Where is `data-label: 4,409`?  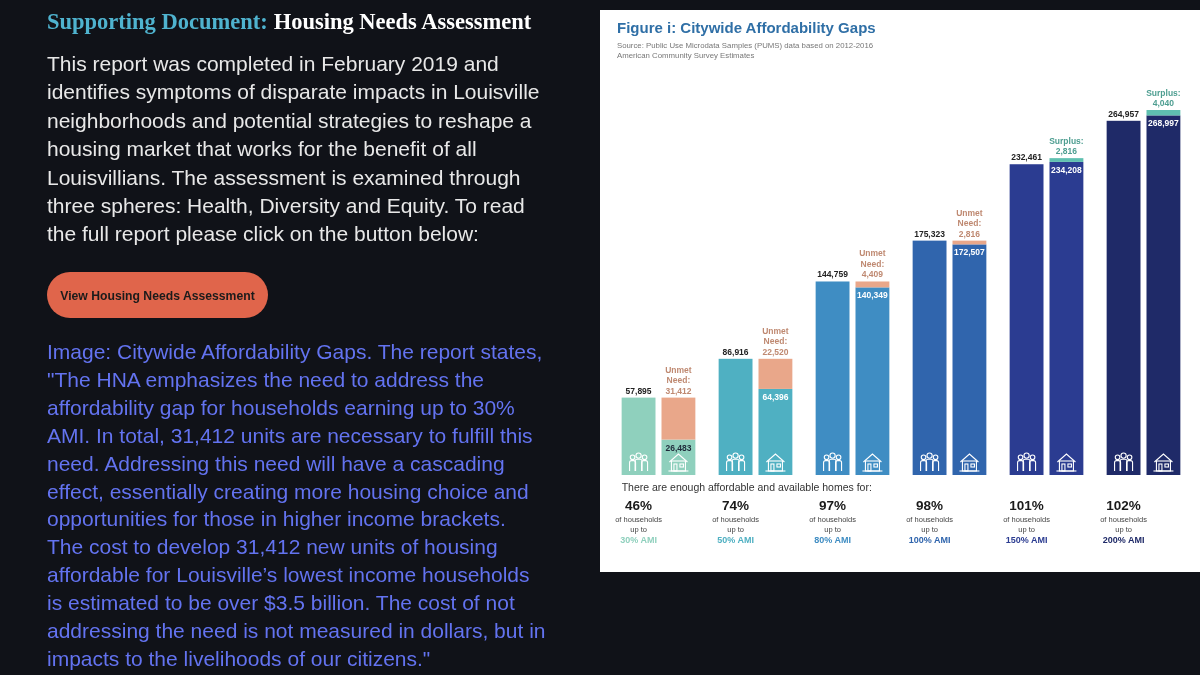
data-label: 4,409 is located at coordinates (872, 274).